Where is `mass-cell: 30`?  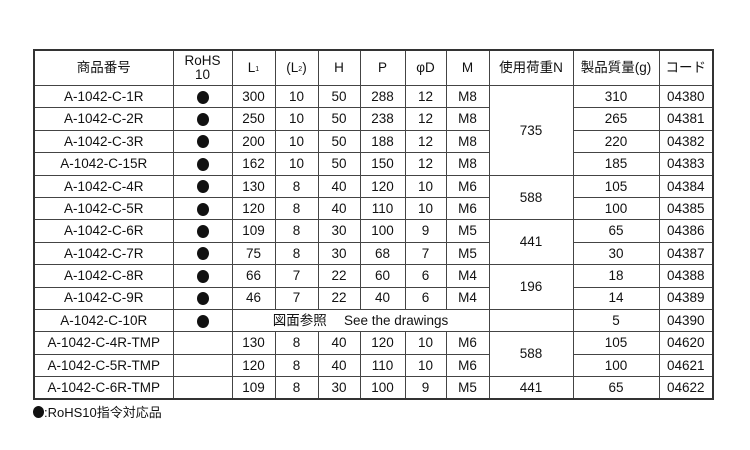
mass-cell: 30 is located at coordinates (616, 253).